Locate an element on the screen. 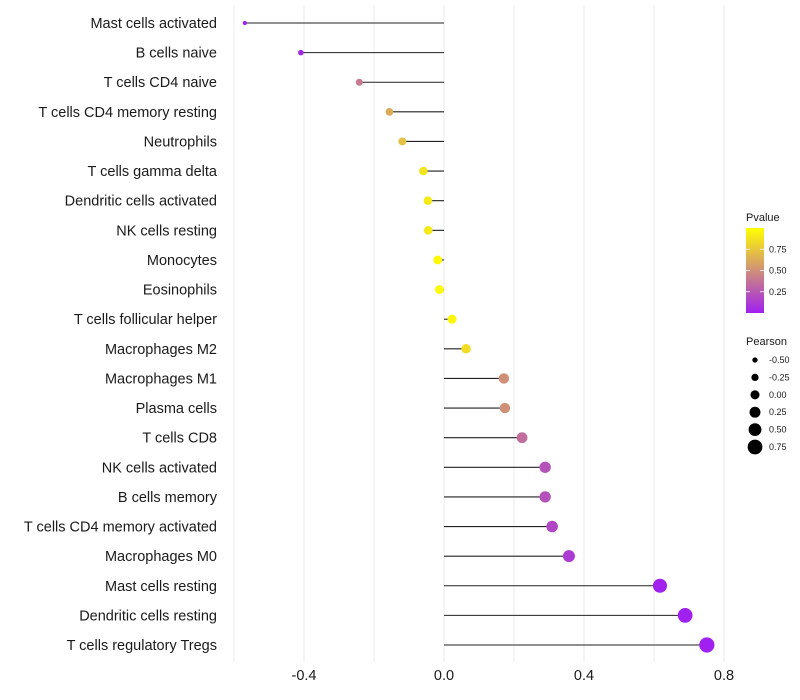 The height and width of the screenshot is (700, 800). y-category-label: Macrophages M2 is located at coordinates (161, 350).